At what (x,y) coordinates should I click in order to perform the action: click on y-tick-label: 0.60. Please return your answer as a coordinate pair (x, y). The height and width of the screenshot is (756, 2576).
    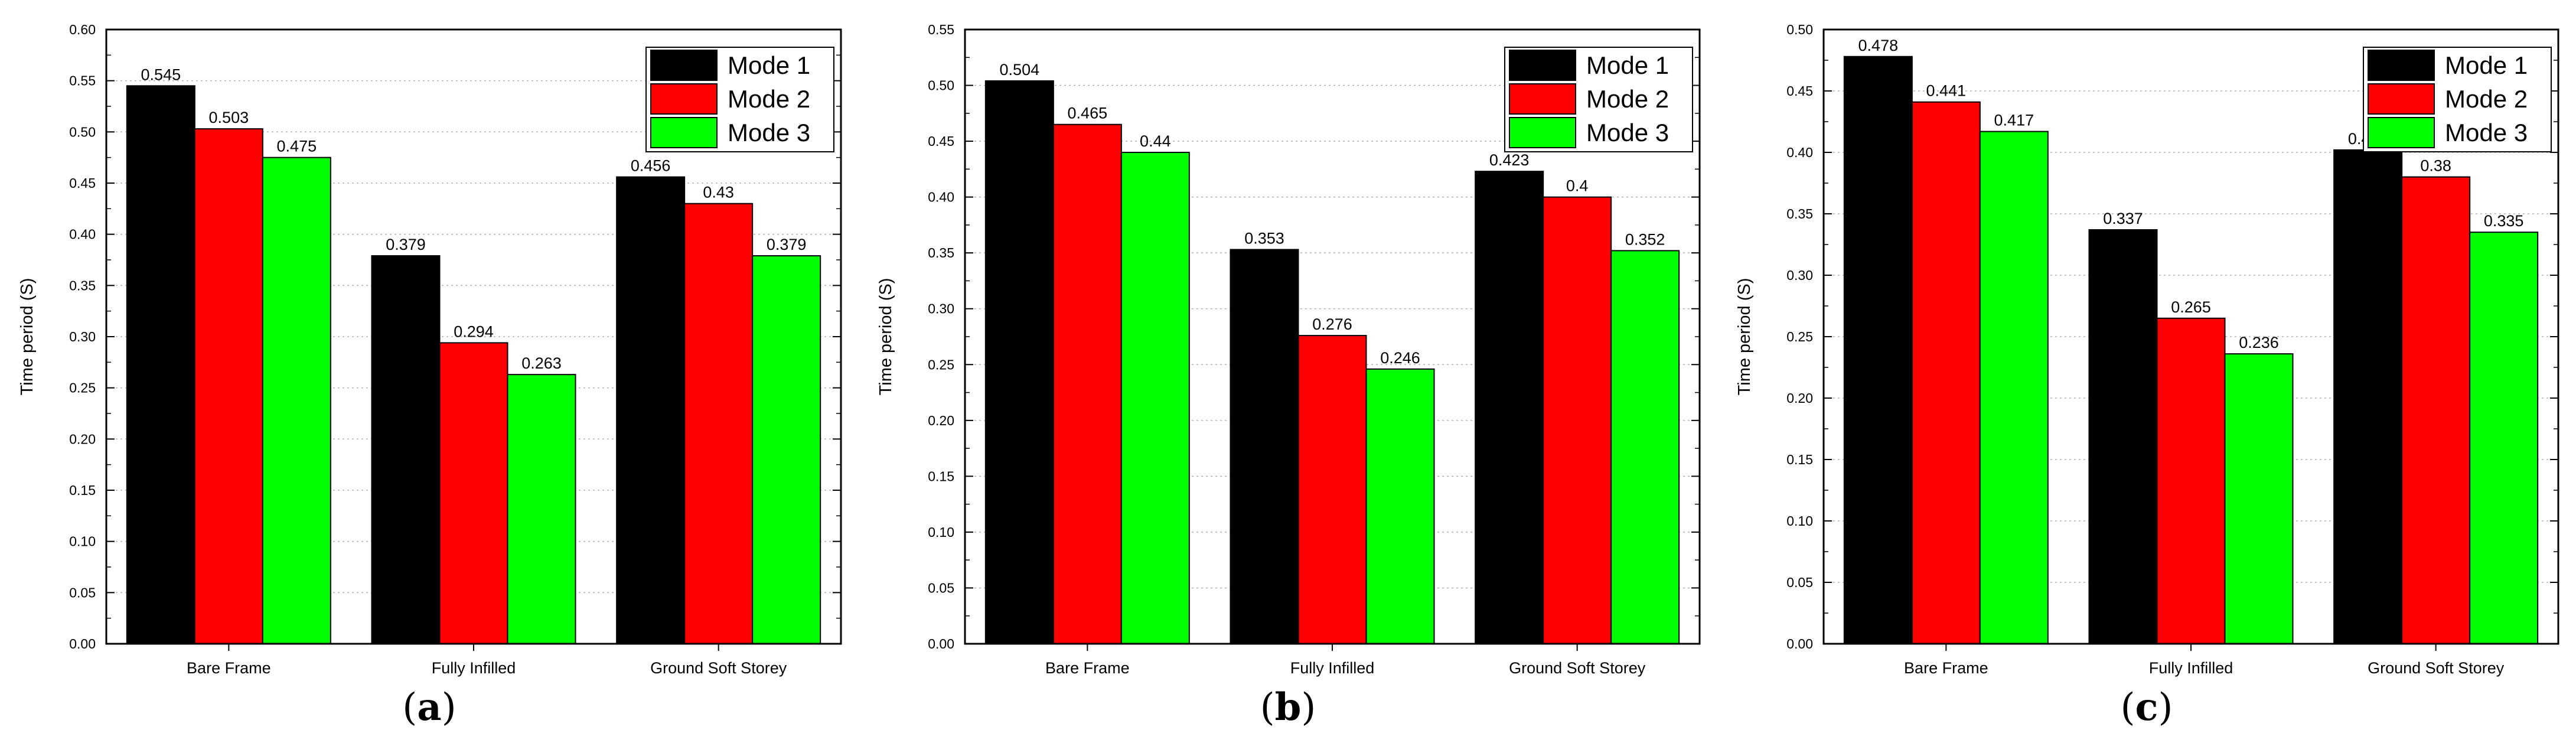
    Looking at the image, I should click on (83, 29).